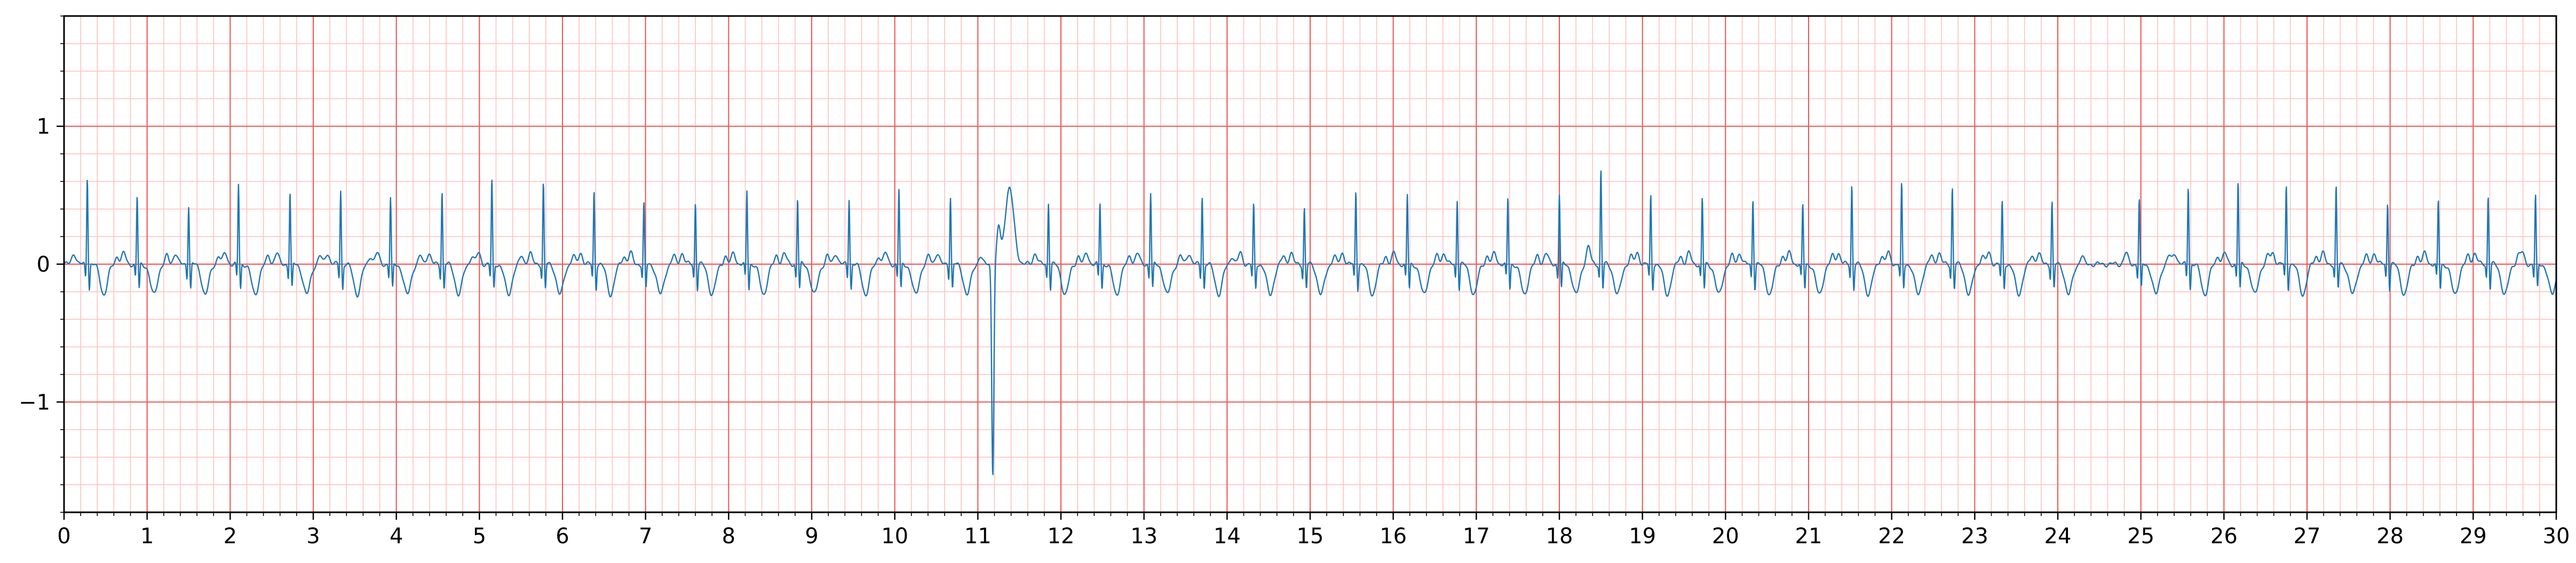 Image resolution: width=2576 pixels, height=563 pixels. Describe the element at coordinates (43, 264) in the screenshot. I see `y-tick-label: 0` at that location.